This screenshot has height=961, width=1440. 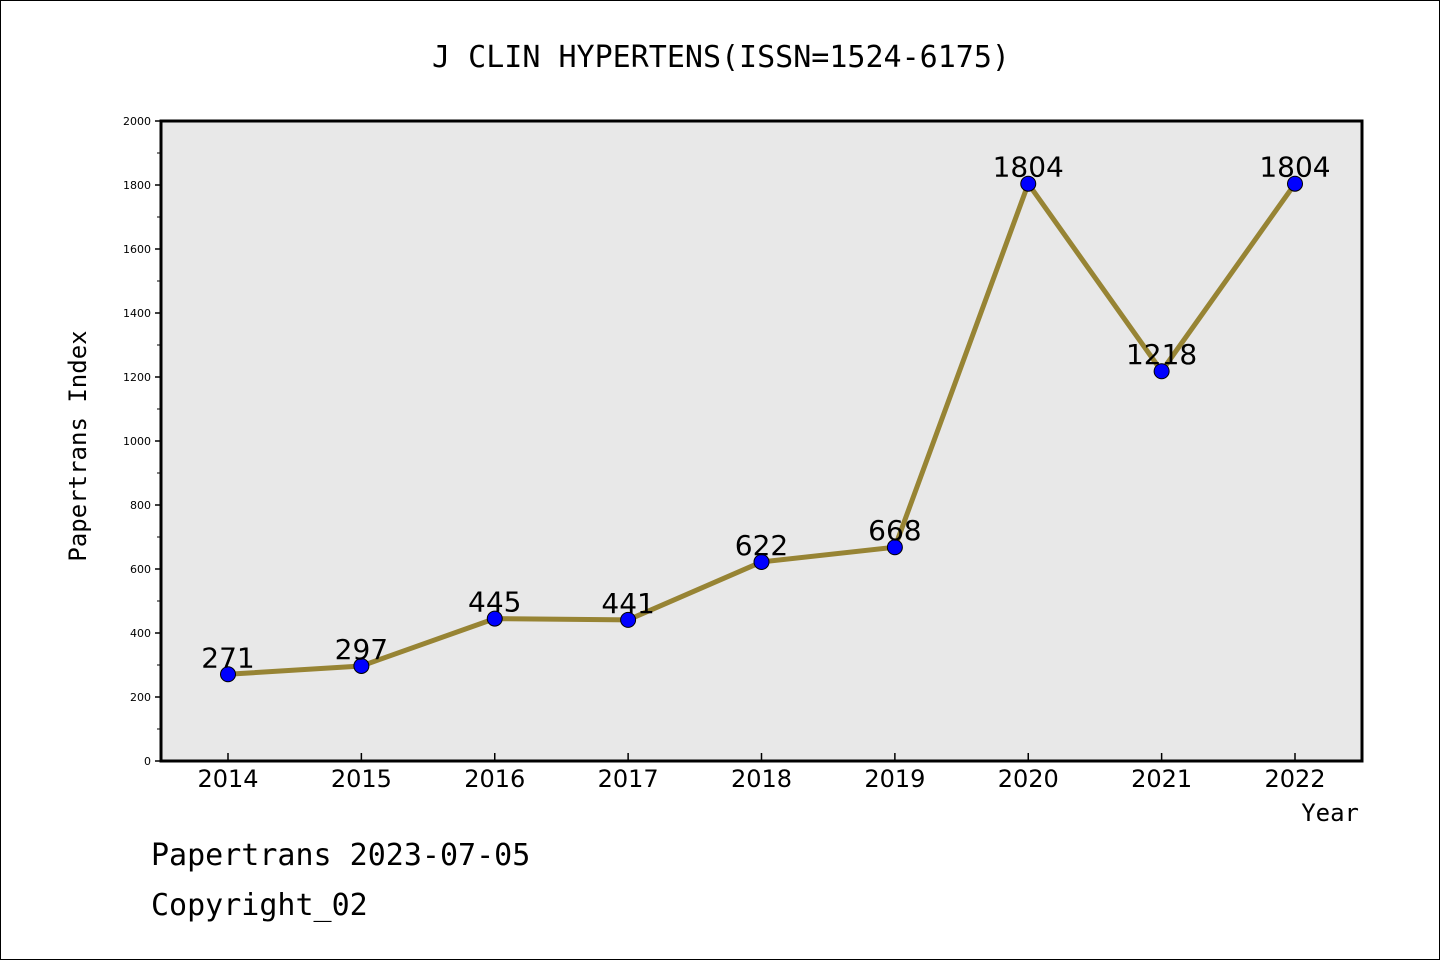 I want to click on x-tick-label: 2017, so click(x=628, y=779).